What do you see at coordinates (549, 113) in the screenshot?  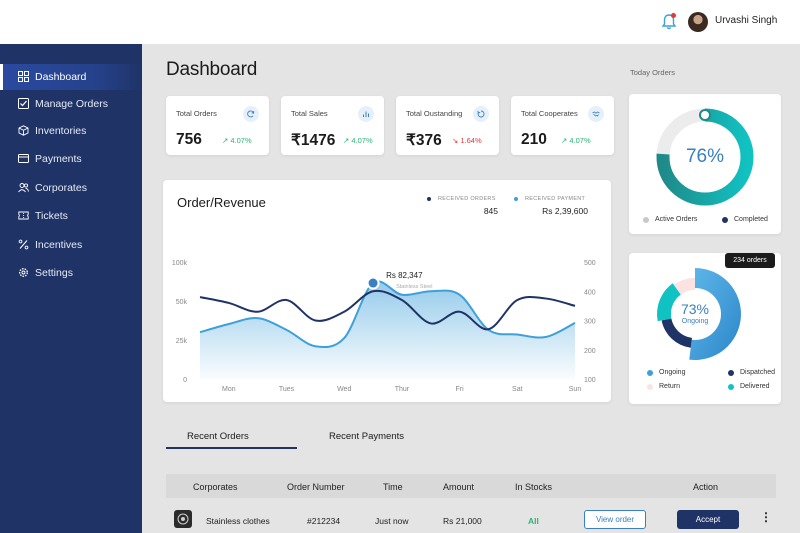 I see `stat-title: Total Cooperates` at bounding box center [549, 113].